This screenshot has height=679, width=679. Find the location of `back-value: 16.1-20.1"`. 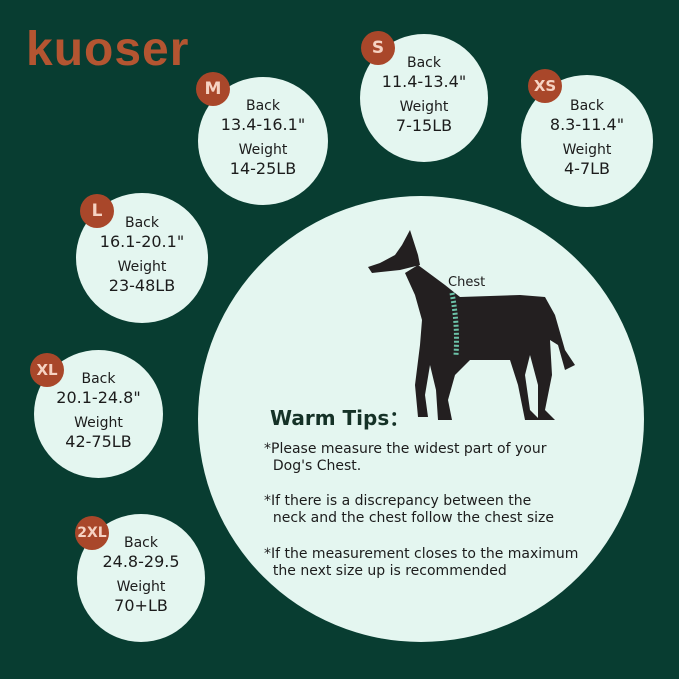

back-value: 16.1-20.1" is located at coordinates (142, 241).